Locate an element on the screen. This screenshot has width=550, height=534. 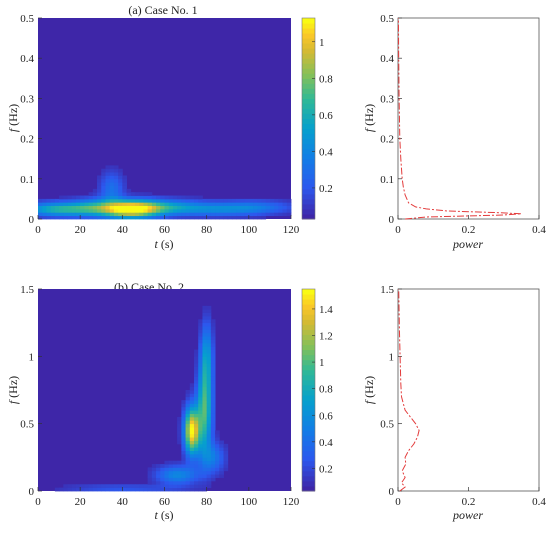
xtick-label: 100 is located at coordinates (249, 502).